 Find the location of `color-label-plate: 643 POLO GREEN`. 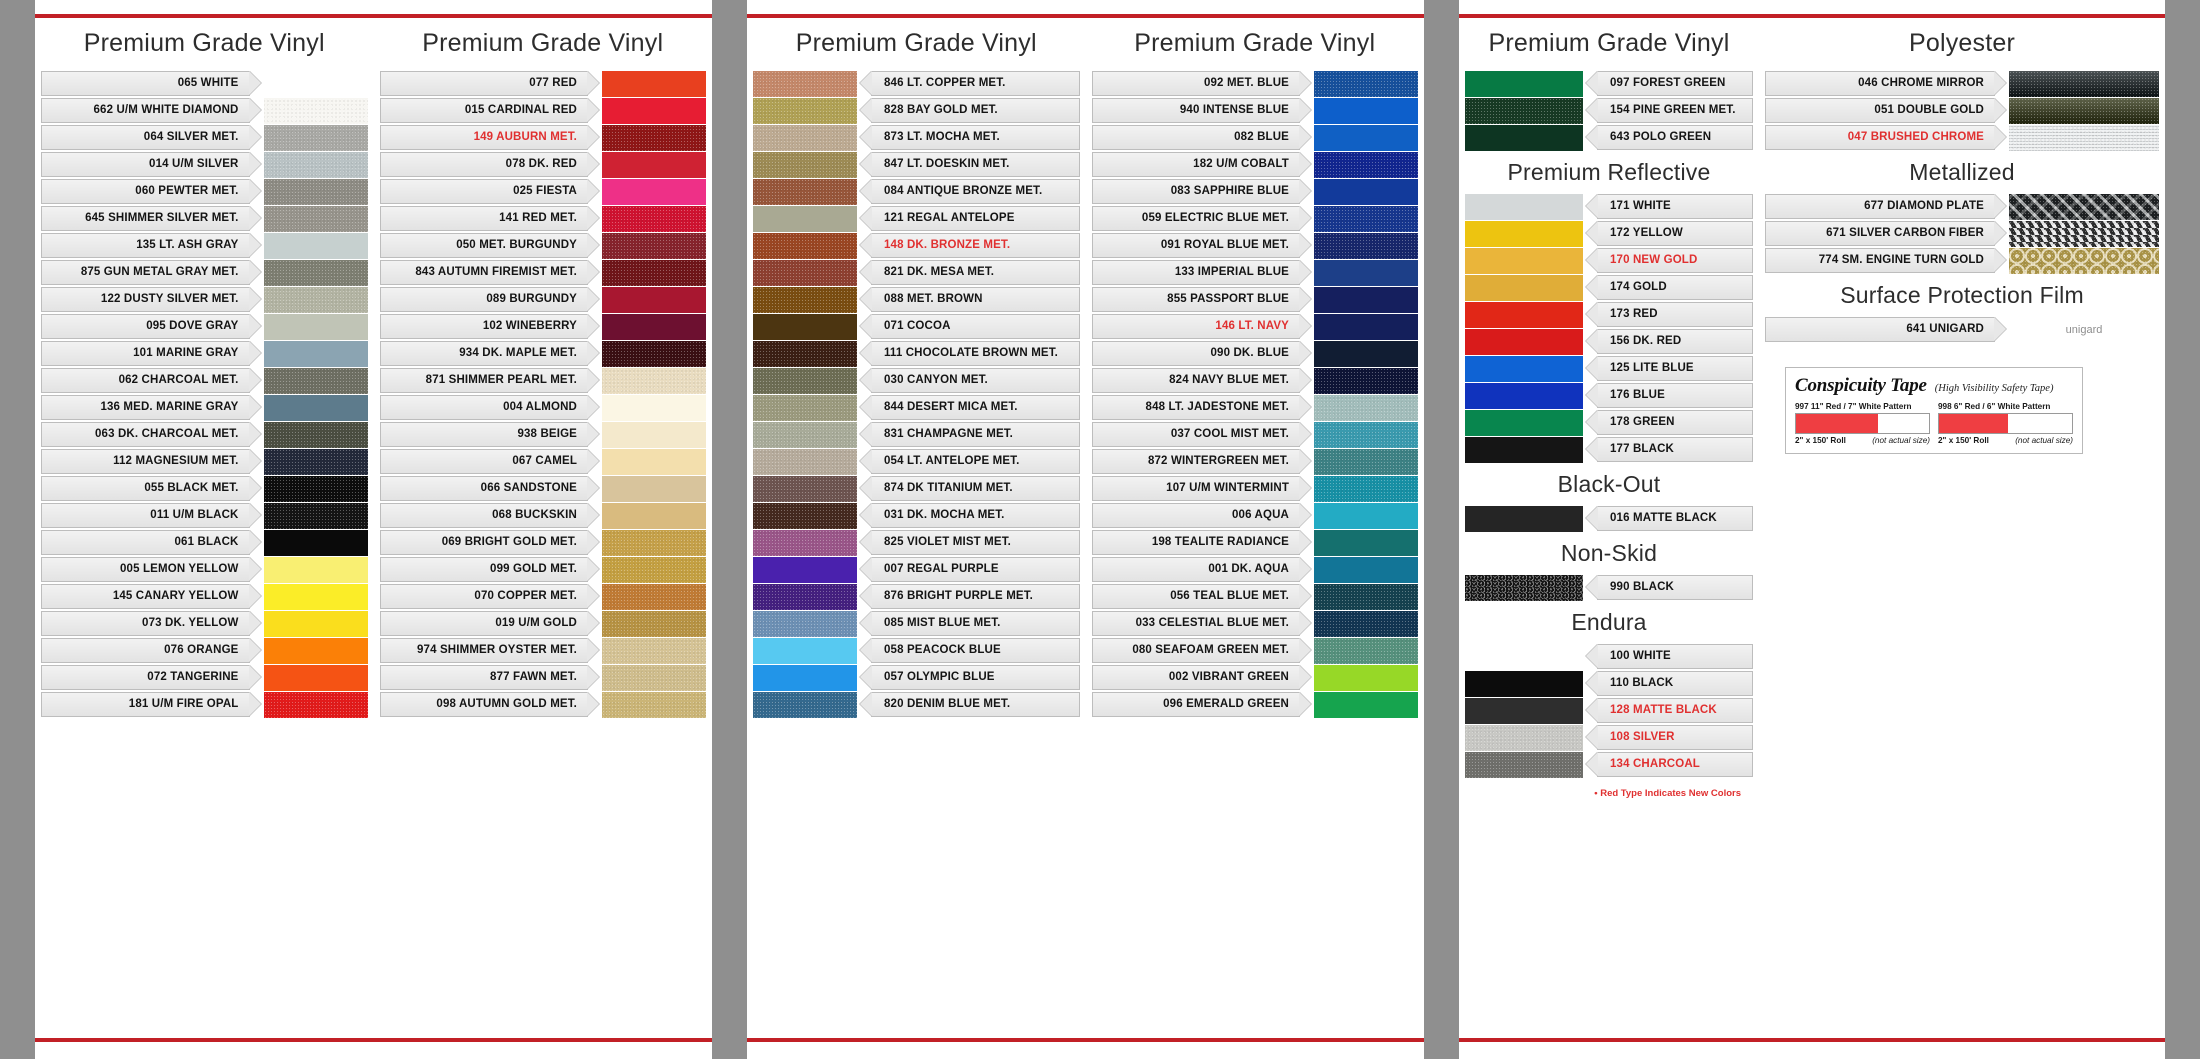

color-label-plate: 643 POLO GREEN is located at coordinates (1675, 137).